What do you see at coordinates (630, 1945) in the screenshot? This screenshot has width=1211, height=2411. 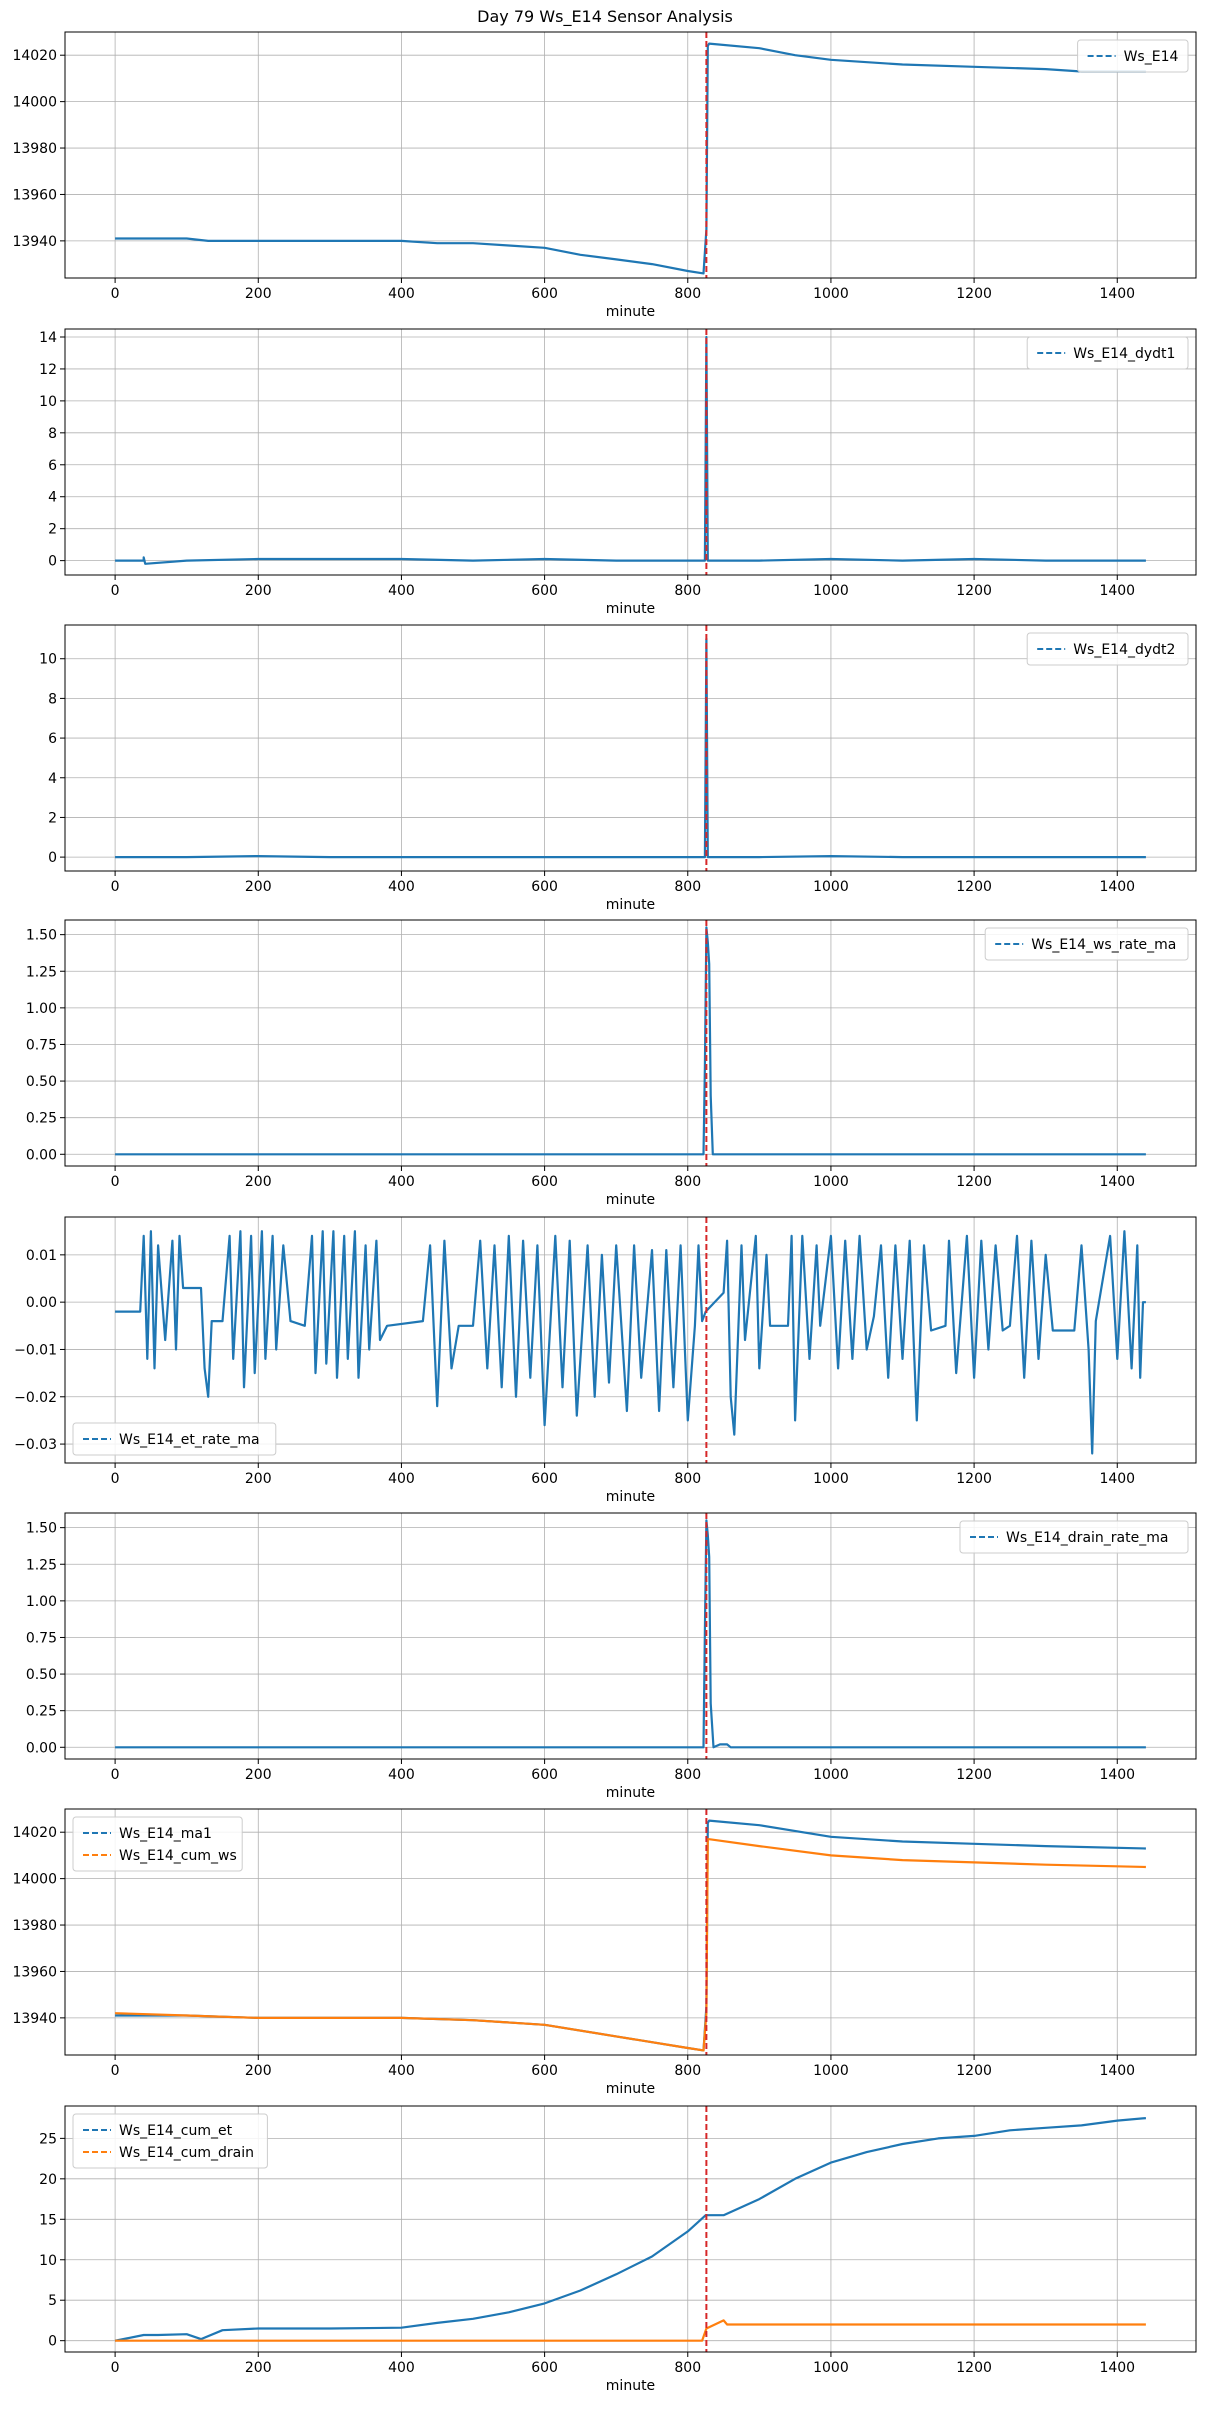 I see `series-line-ws-e14-cum-ws` at bounding box center [630, 1945].